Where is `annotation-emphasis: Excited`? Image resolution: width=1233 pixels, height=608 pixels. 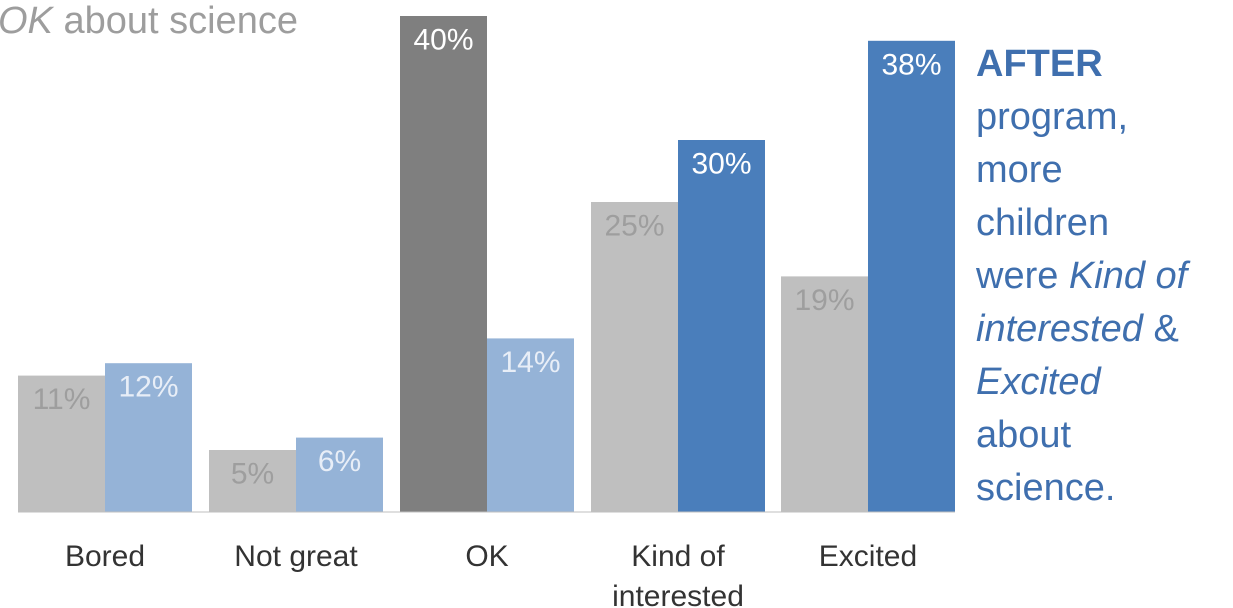 annotation-emphasis: Excited is located at coordinates (1038, 382).